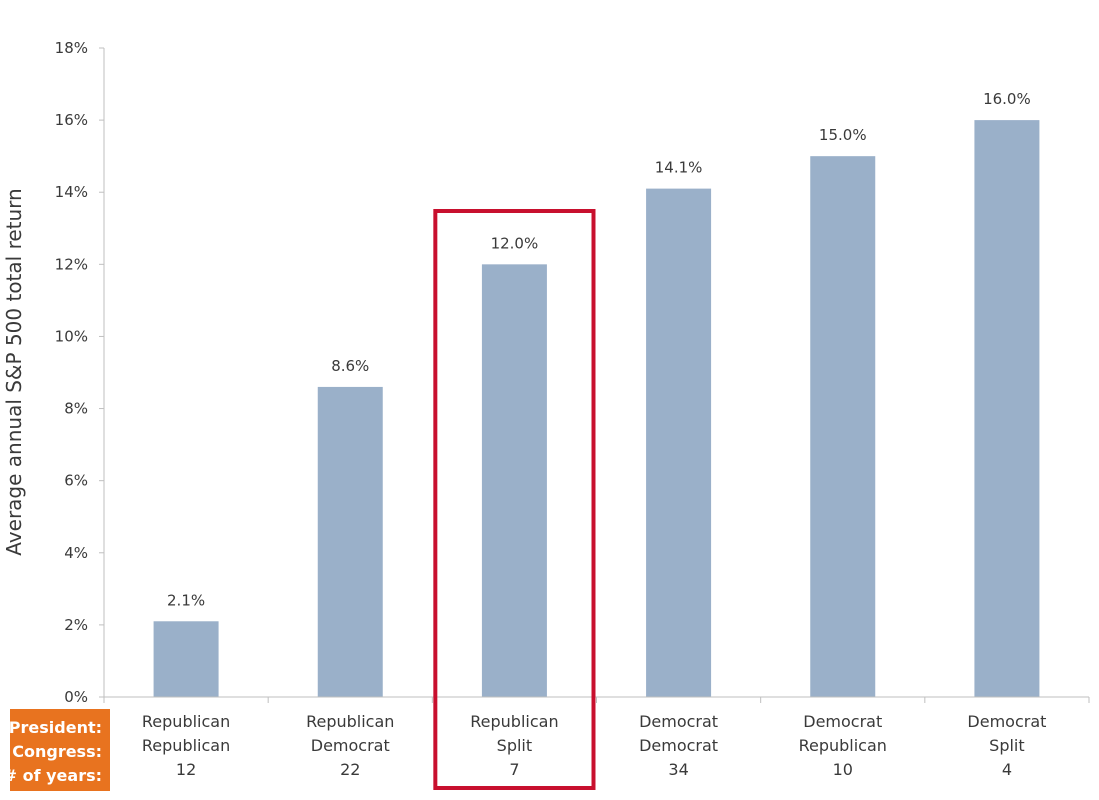 Image resolution: width=1099 pixels, height=800 pixels. What do you see at coordinates (350, 769) in the screenshot?
I see `category-years-label: 22` at bounding box center [350, 769].